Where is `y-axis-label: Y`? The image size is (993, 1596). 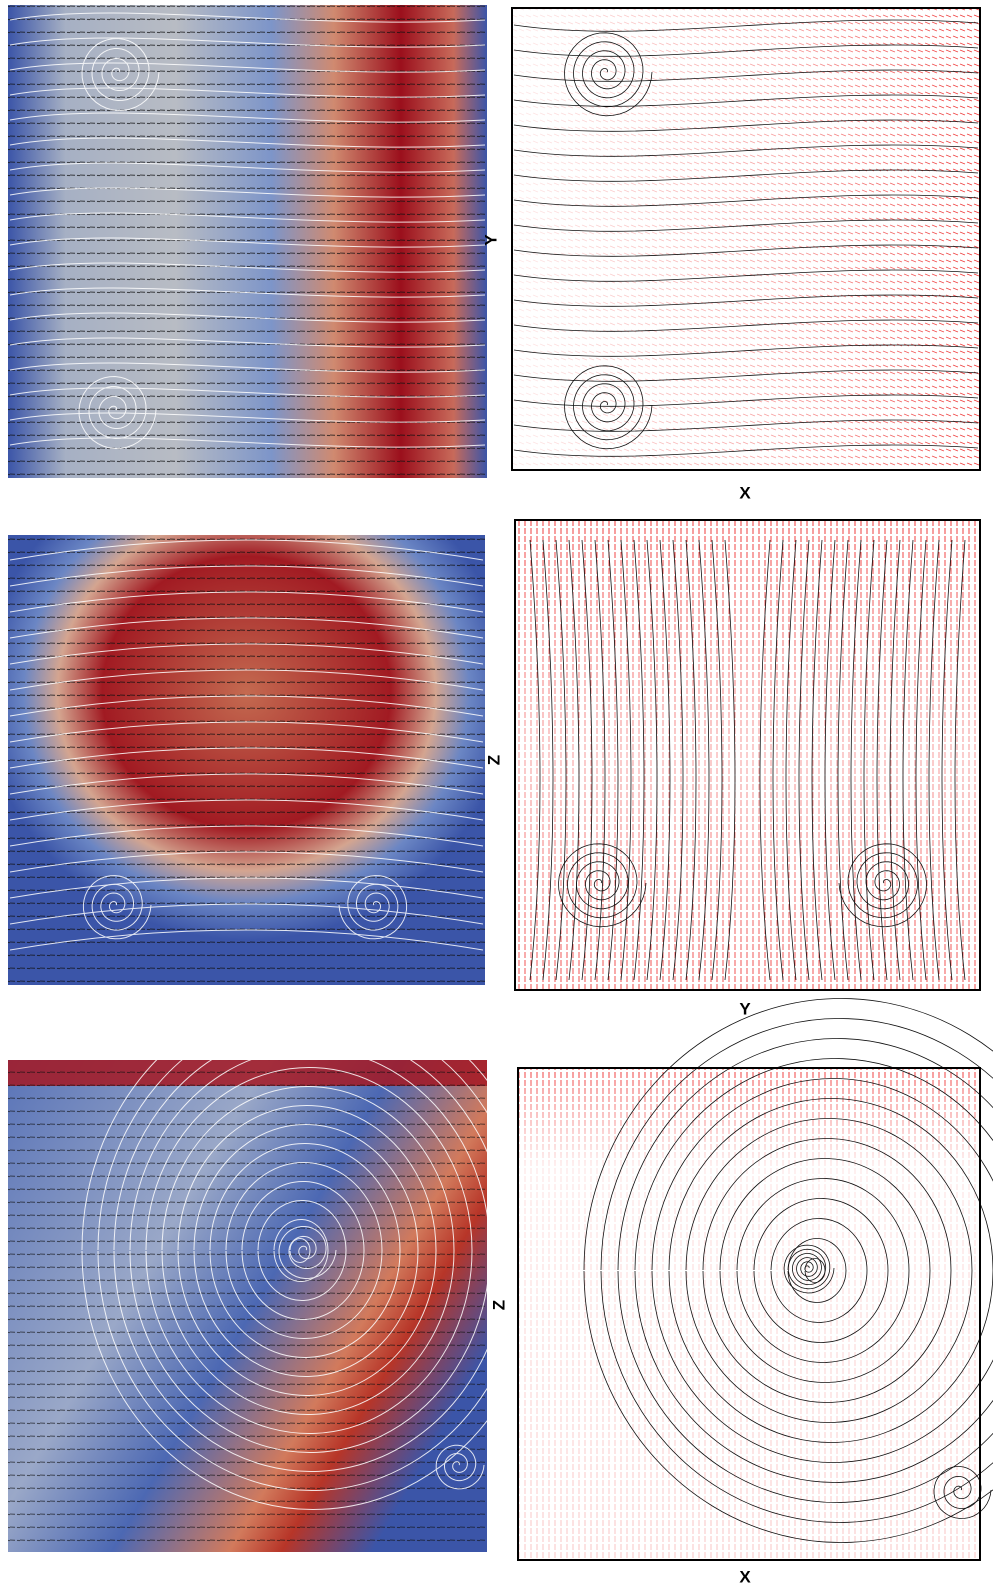 y-axis-label: Y is located at coordinates (490, 240).